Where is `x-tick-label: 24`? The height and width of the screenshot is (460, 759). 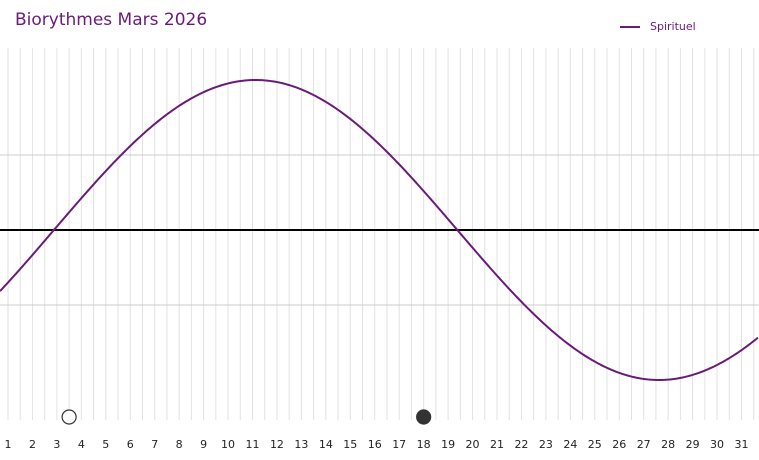 x-tick-label: 24 is located at coordinates (570, 444).